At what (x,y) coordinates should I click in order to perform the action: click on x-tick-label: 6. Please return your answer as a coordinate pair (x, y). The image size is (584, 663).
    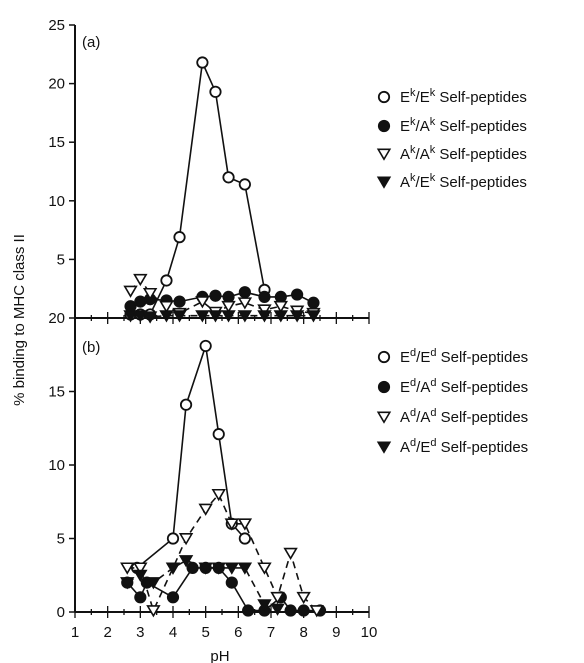
    Looking at the image, I should click on (238, 632).